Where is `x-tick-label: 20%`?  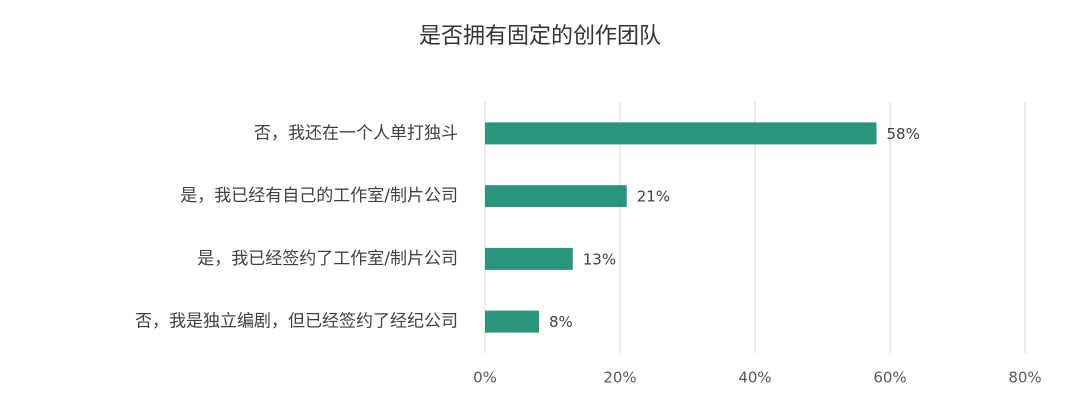
x-tick-label: 20% is located at coordinates (619, 378).